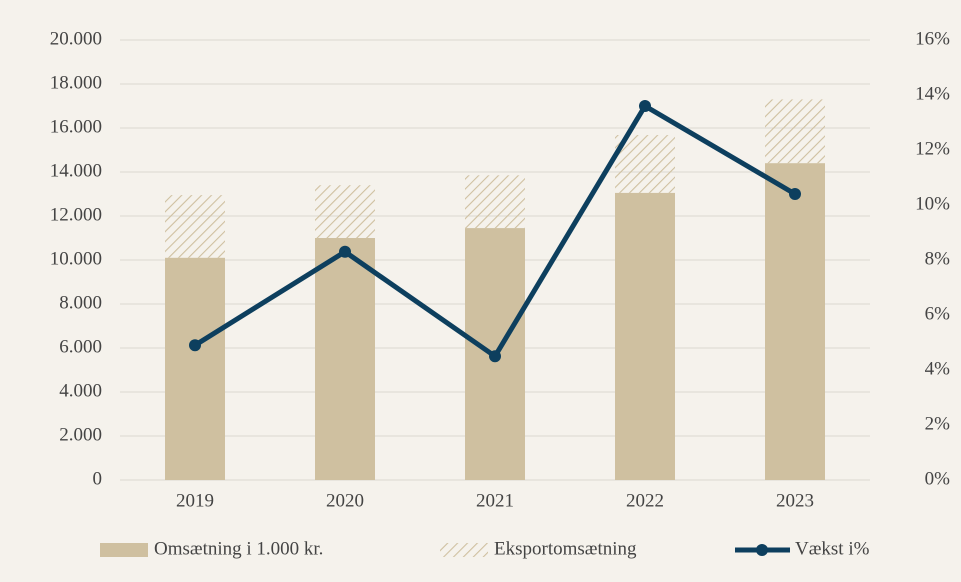  Describe the element at coordinates (565, 548) in the screenshot. I see `legend-label: Eksportomsætning` at that location.